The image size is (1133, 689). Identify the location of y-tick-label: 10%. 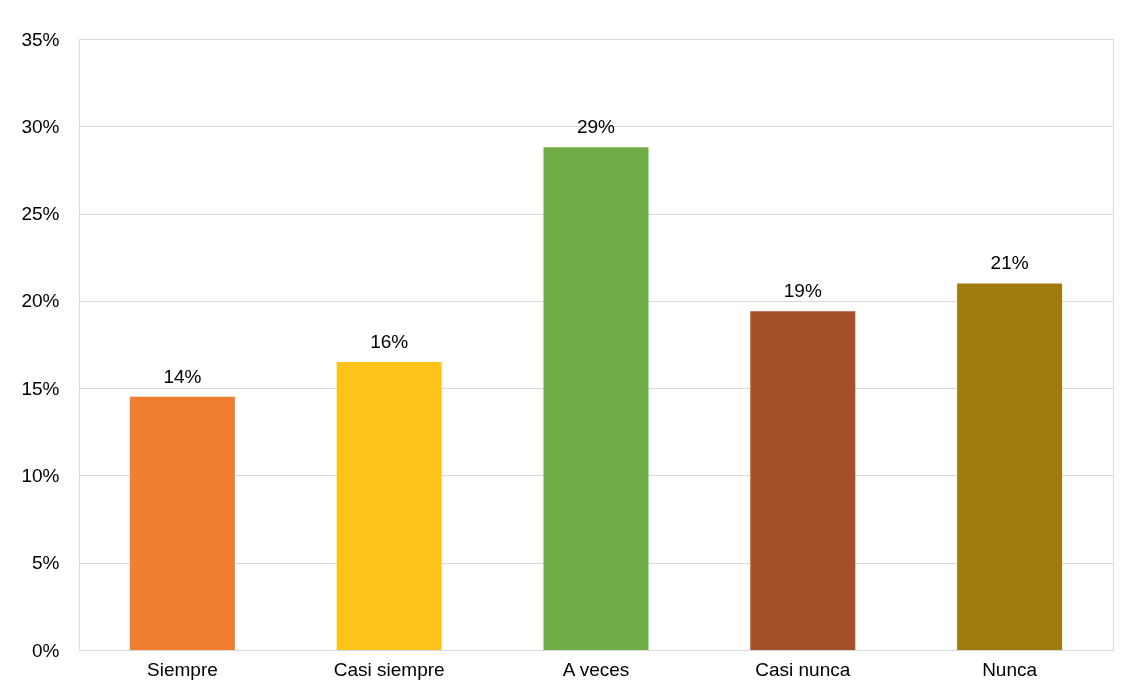
(40, 475).